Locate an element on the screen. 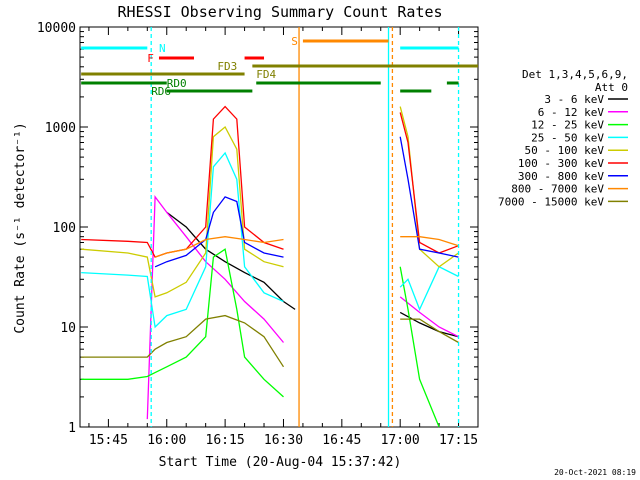 The height and width of the screenshot is (480, 640). legend-label: 50 - 100 keV is located at coordinates (565, 150).